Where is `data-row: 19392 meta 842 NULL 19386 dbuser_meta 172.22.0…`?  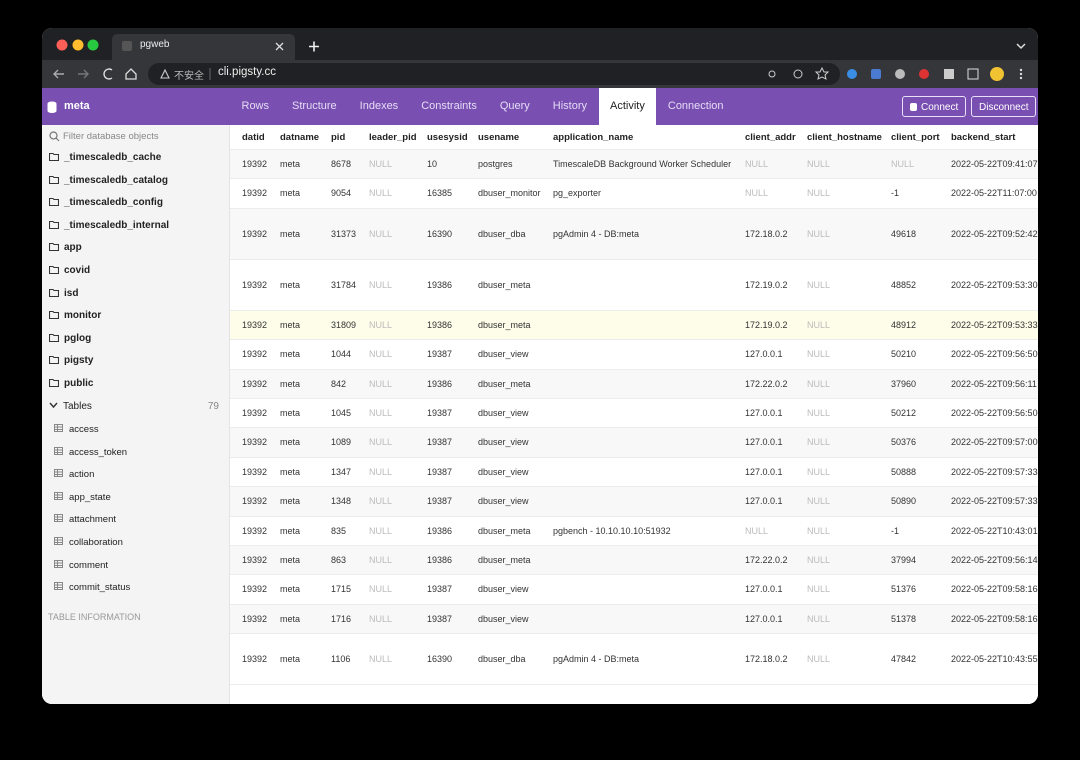 data-row: 19392 meta 842 NULL 19386 dbuser_meta 172.22.0… is located at coordinates (634, 384).